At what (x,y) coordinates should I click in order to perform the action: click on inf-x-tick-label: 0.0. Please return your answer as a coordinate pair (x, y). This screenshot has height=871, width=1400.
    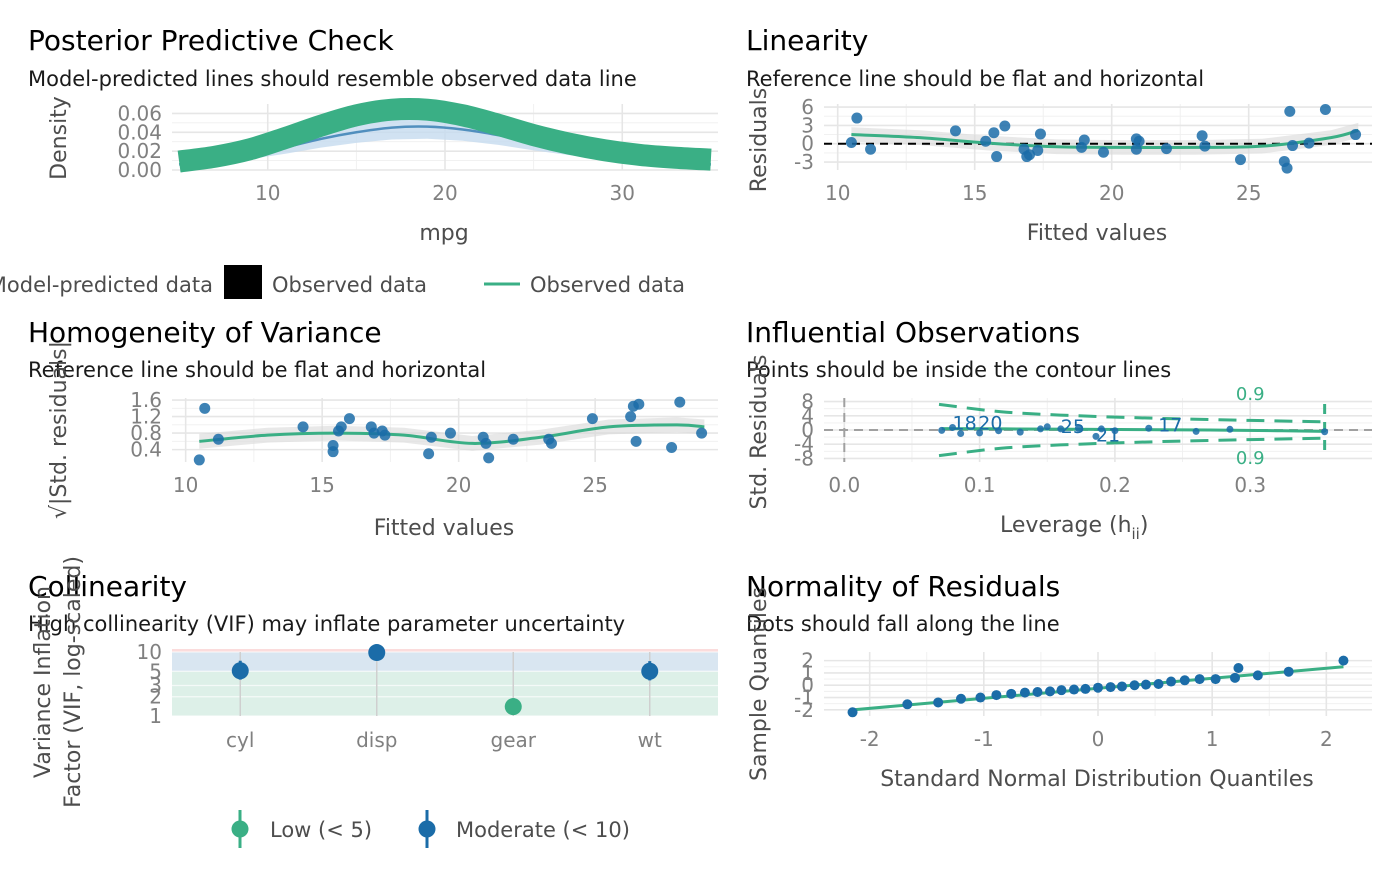
    Looking at the image, I should click on (844, 485).